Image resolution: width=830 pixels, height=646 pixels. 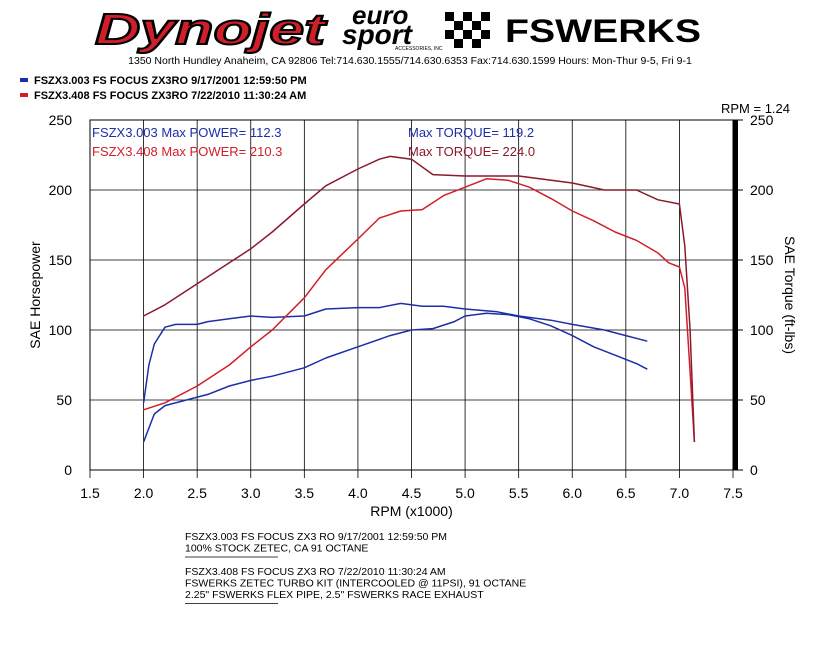 I want to click on checker-flag, so click(x=467, y=30).